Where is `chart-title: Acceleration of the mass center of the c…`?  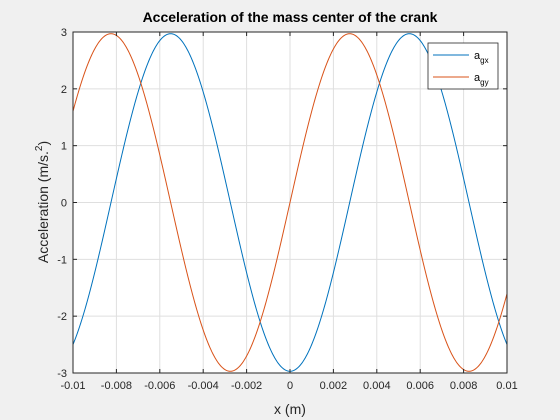 chart-title: Acceleration of the mass center of the c… is located at coordinates (290, 17).